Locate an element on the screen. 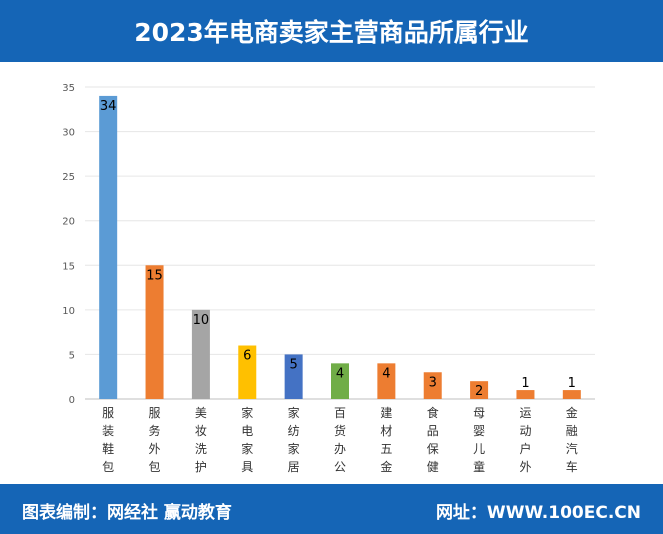 This screenshot has width=663, height=534. x-tick-label: 品 is located at coordinates (433, 431).